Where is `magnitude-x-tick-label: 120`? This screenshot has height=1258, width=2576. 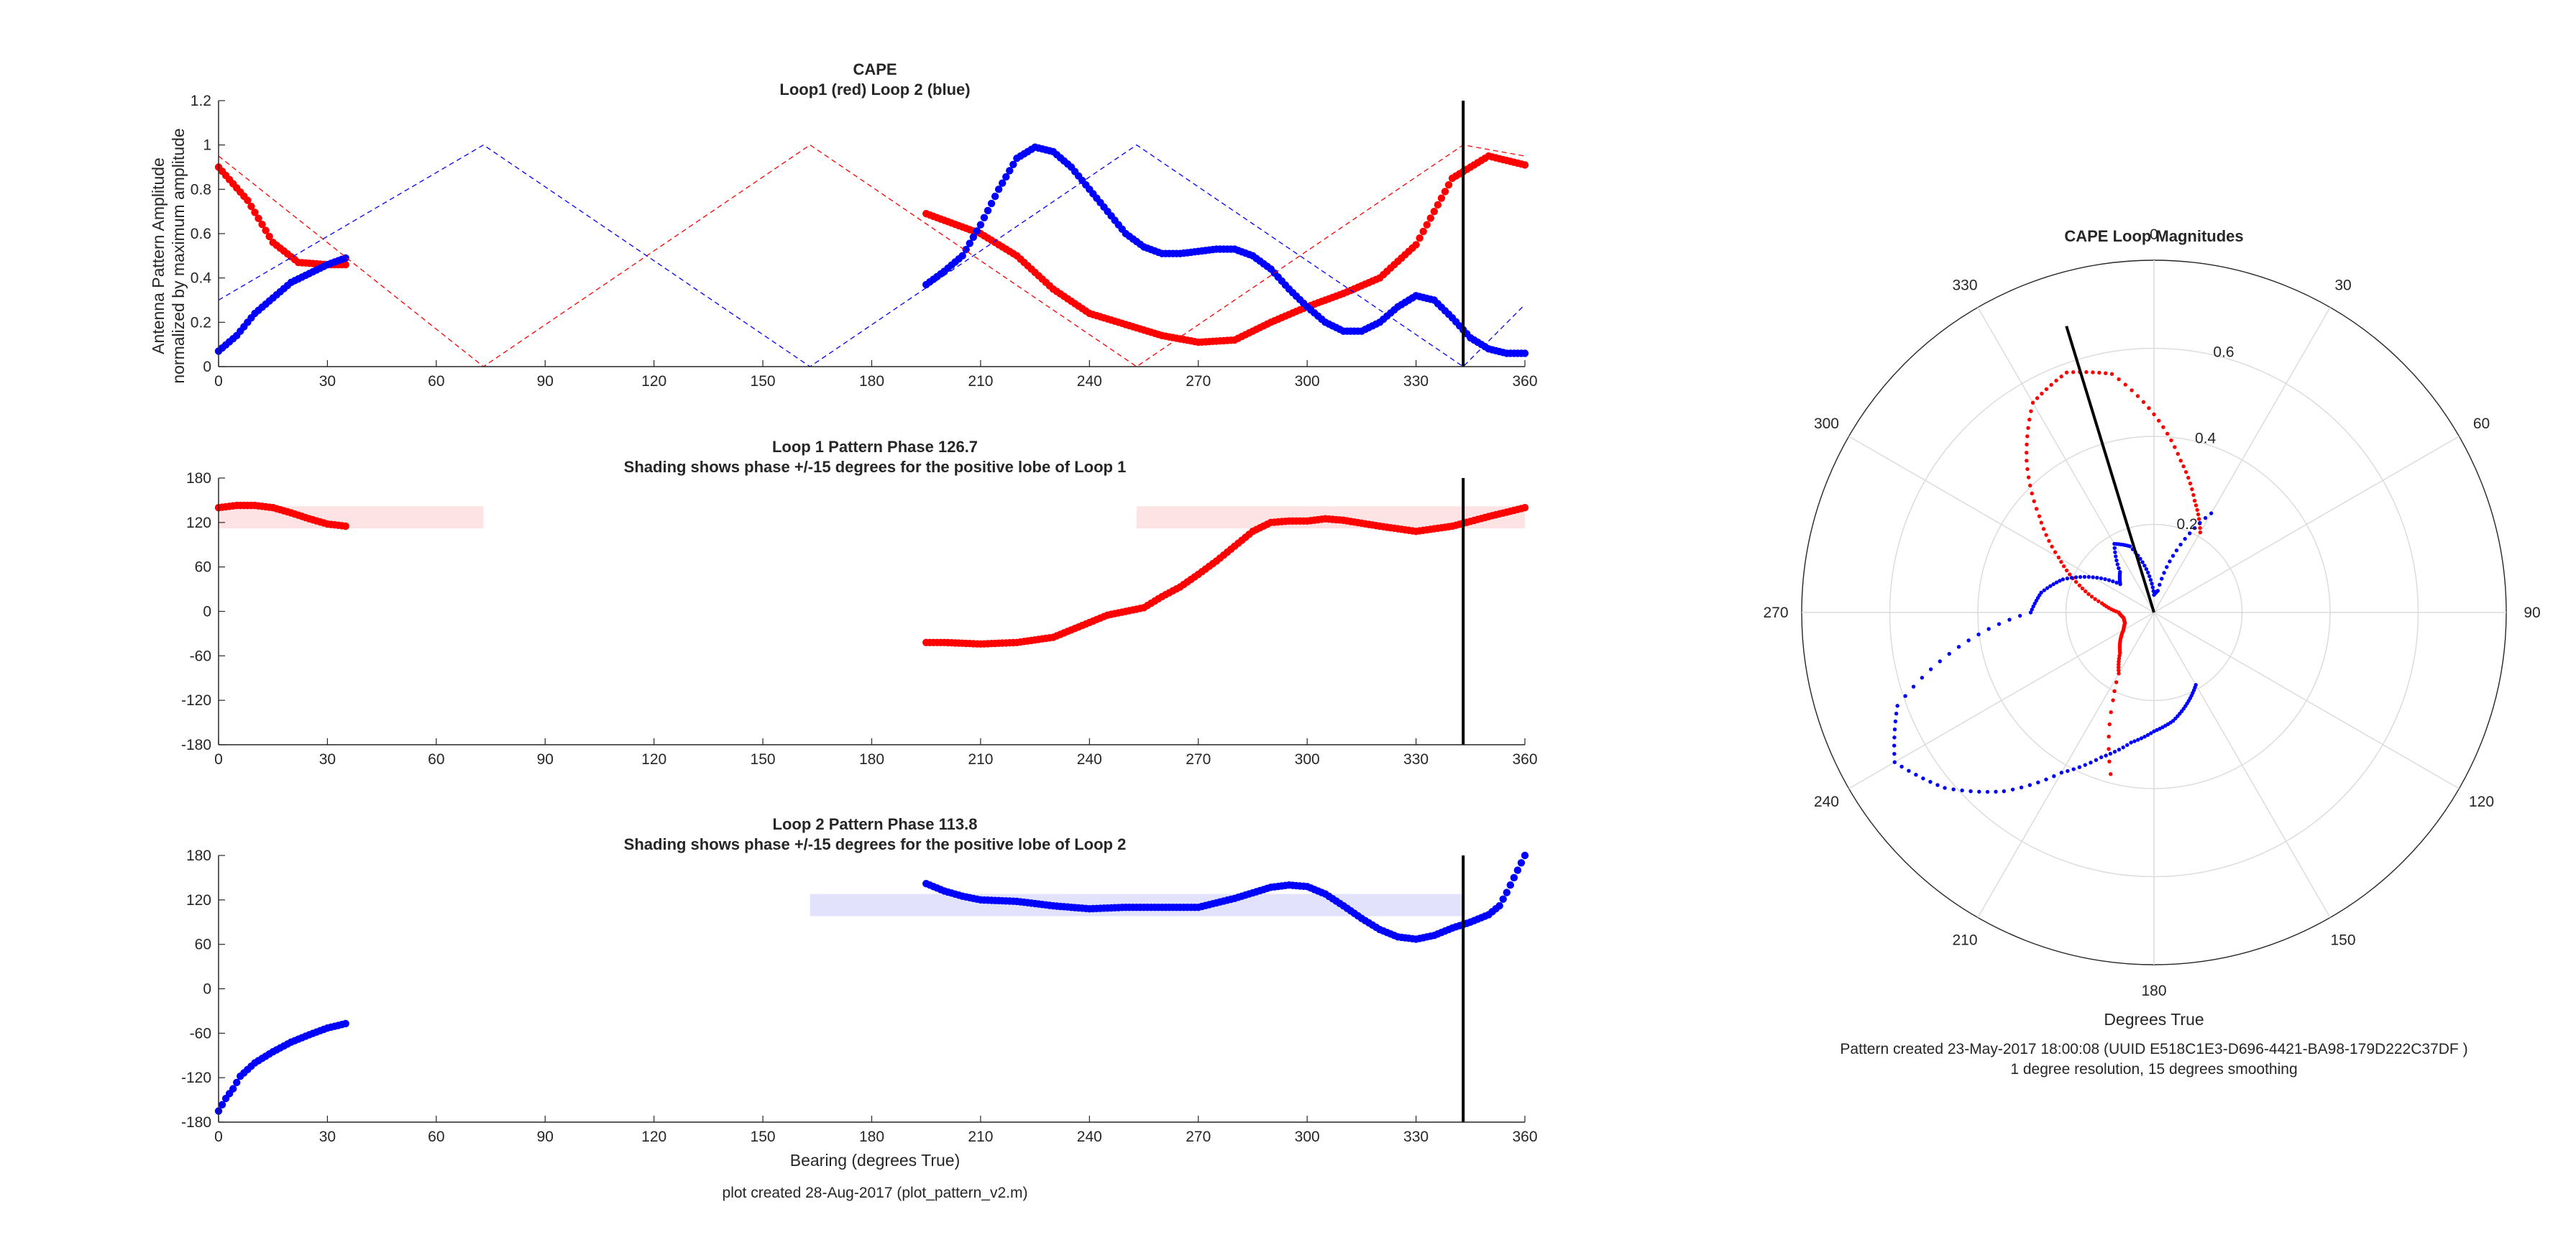 magnitude-x-tick-label: 120 is located at coordinates (653, 381).